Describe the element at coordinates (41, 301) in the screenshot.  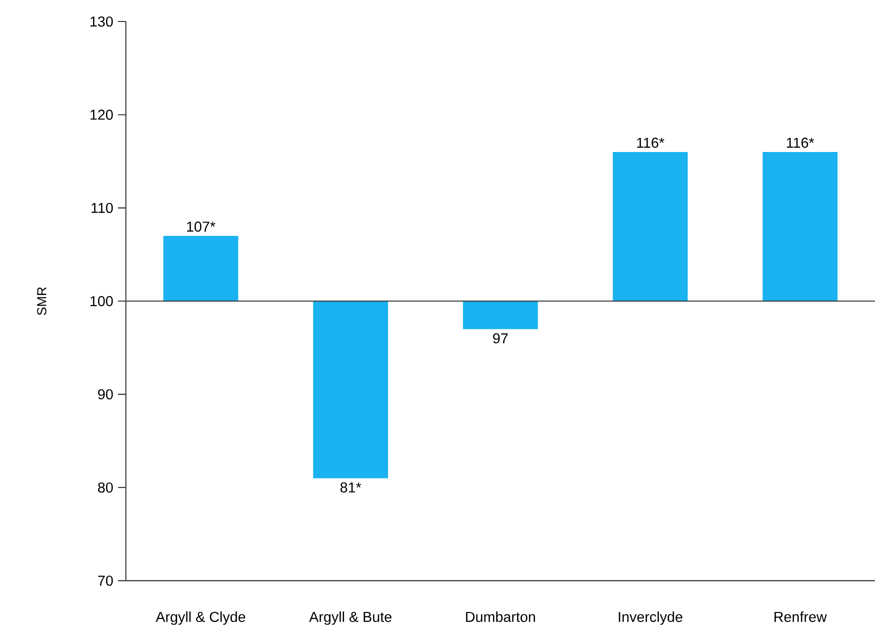
I see `y-axis-title: SMR` at that location.